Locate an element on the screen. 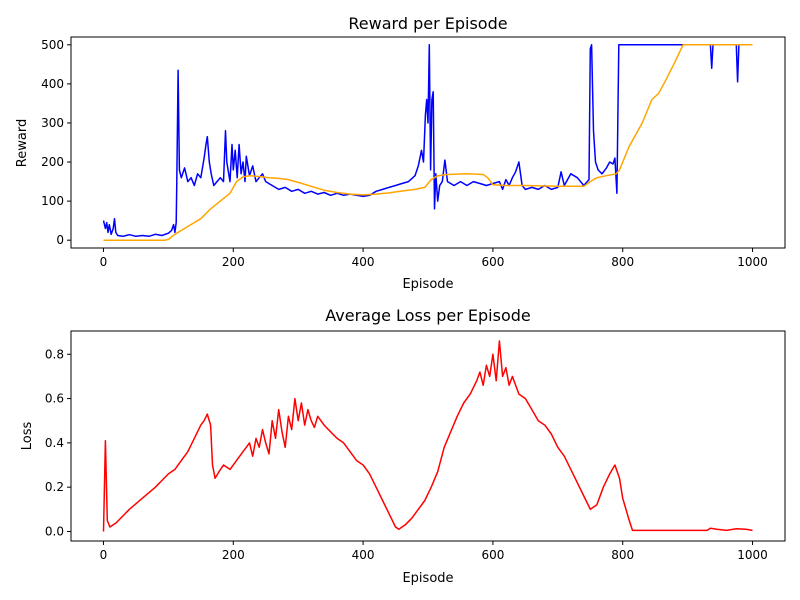 This screenshot has width=800, height=600. reward-x-axis-label: Episode is located at coordinates (427, 284).